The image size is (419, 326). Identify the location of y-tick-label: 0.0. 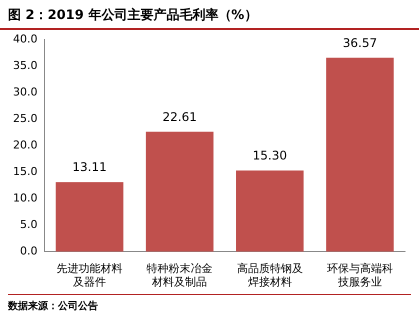
(29, 251).